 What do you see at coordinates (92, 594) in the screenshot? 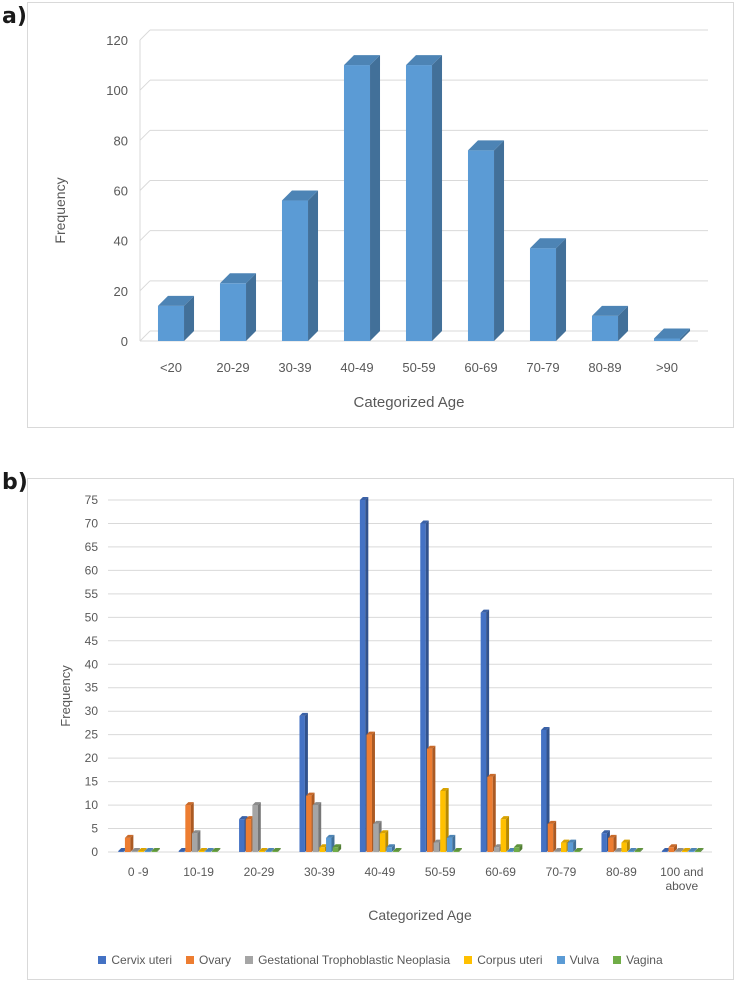
I see `chart-b-ytick: 55` at bounding box center [92, 594].